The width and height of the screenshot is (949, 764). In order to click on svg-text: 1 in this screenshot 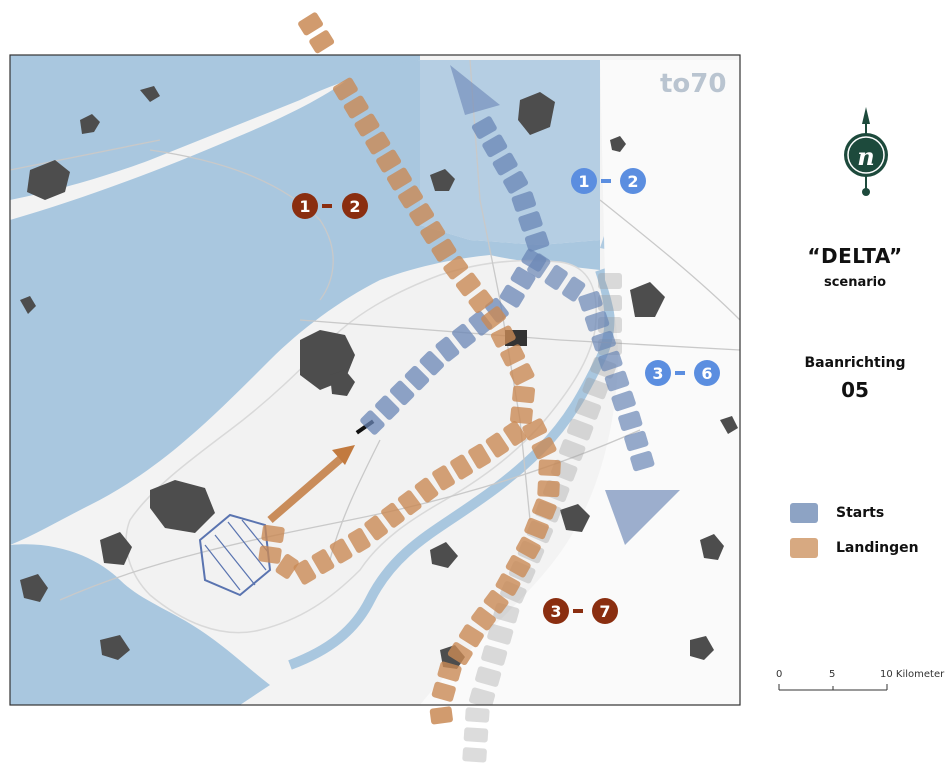, I will do `click(583, 181)`.